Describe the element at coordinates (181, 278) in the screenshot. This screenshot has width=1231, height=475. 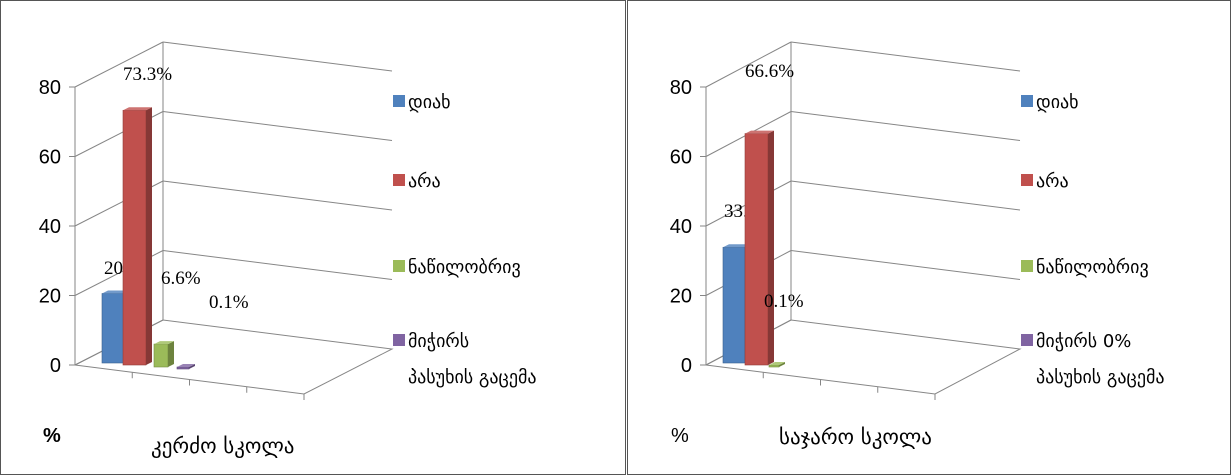
I see `data-label: 6.6%` at that location.